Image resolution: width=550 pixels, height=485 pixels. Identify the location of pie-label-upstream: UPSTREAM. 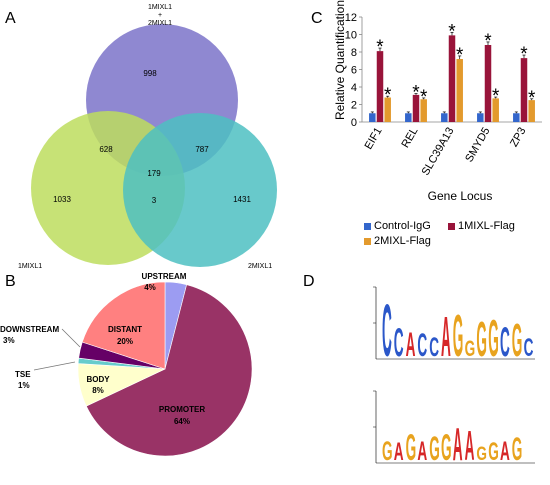
(164, 276).